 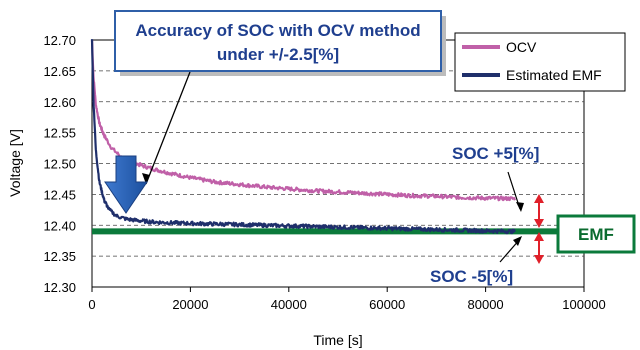 I want to click on emf-label: EMF, so click(x=596, y=234).